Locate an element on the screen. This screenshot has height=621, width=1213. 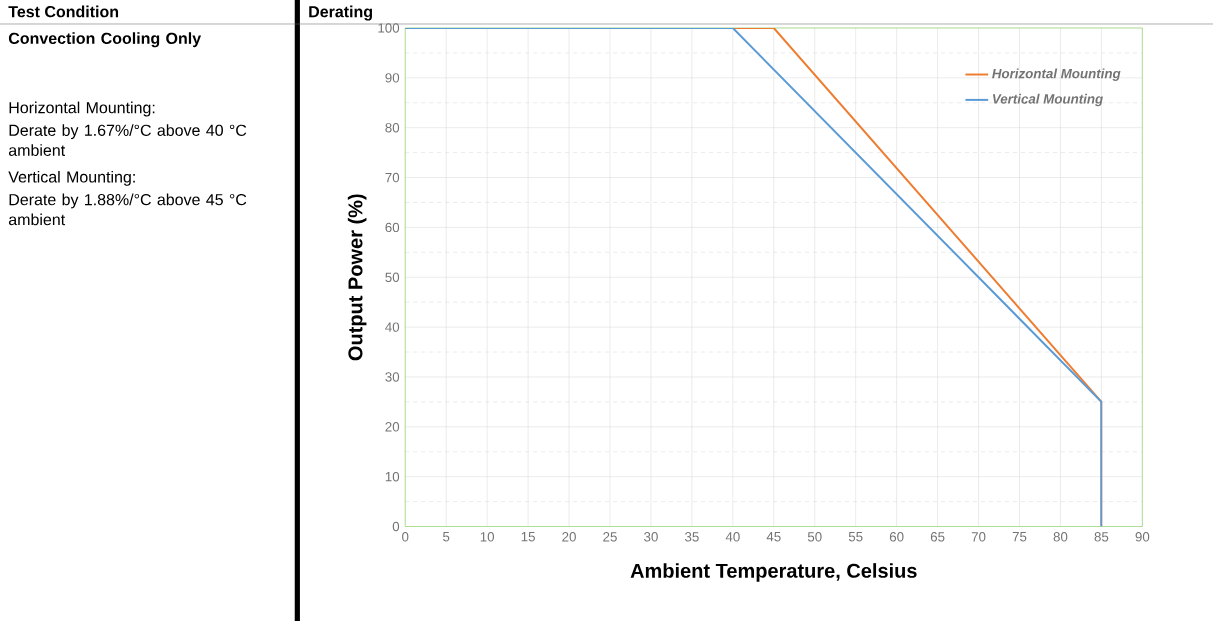
y-tick-label: 80 is located at coordinates (392, 127).